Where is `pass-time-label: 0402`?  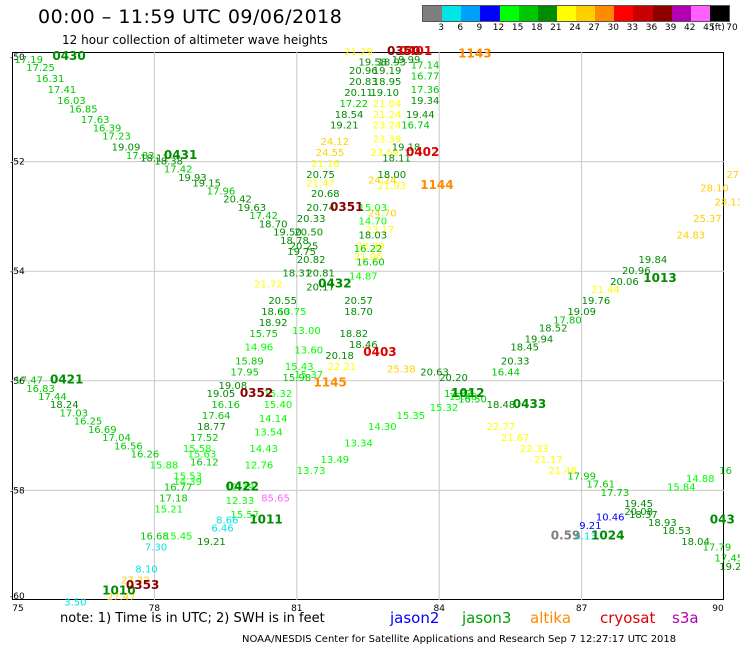
pass-time-label: 0402 is located at coordinates (422, 152).